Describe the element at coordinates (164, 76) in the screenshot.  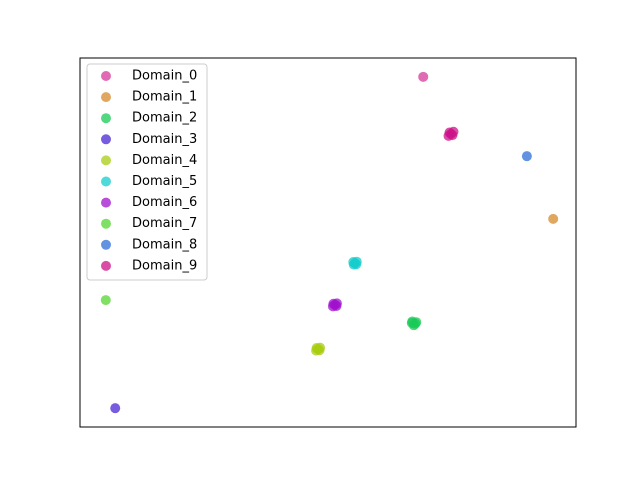
I see `legend-label: Domain_0` at that location.